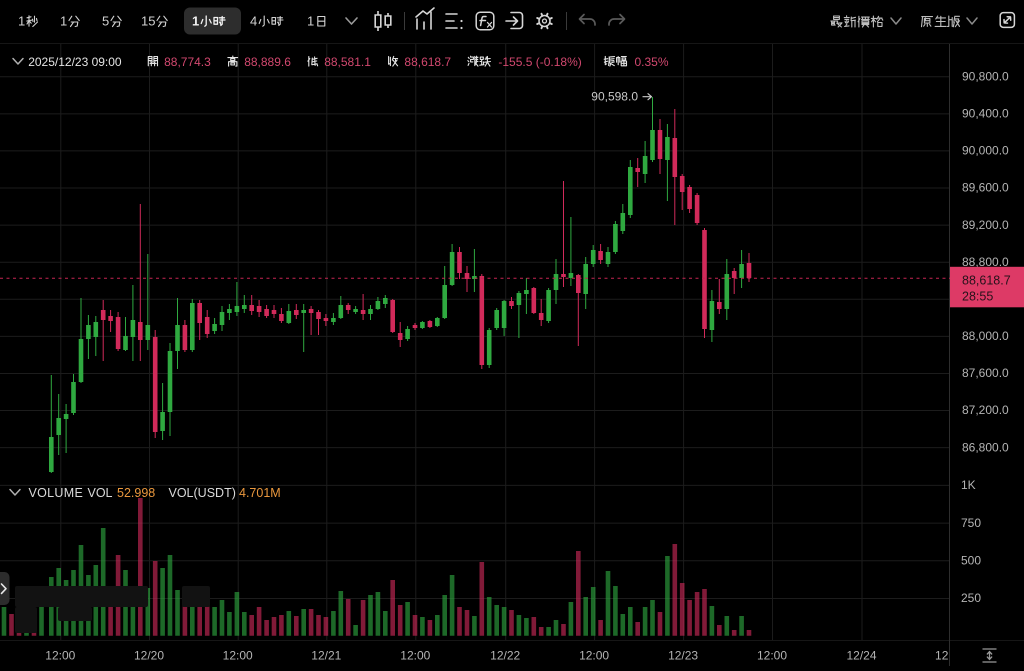 The height and width of the screenshot is (671, 1024). What do you see at coordinates (253, 21) in the screenshot?
I see `svg-text: 4` at bounding box center [253, 21].